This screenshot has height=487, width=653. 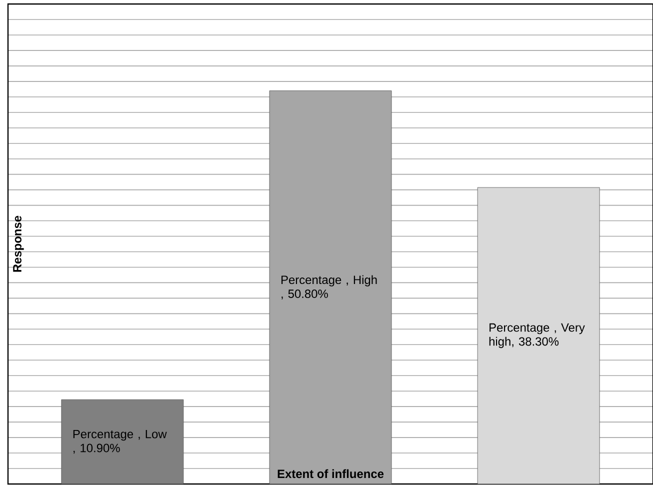 I want to click on x-axis-title: Extent of influence, so click(x=331, y=473).